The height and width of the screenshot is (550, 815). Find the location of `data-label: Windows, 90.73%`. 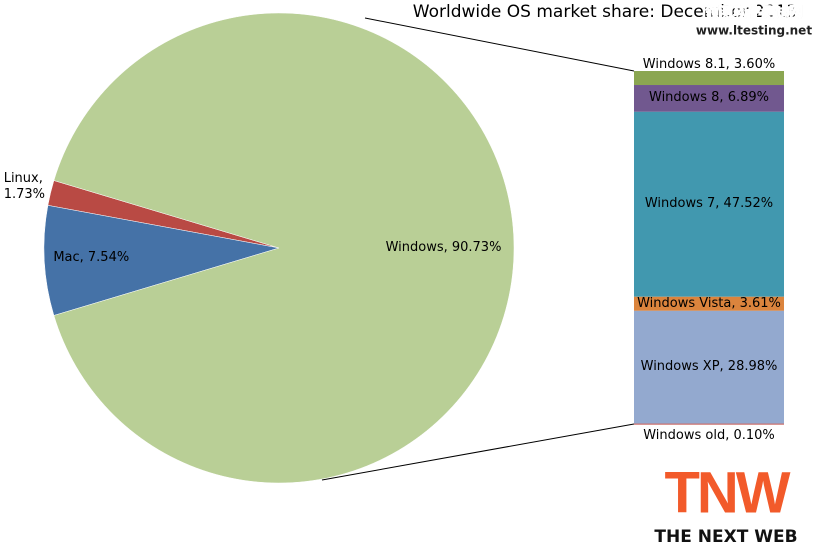

data-label: Windows, 90.73% is located at coordinates (443, 247).